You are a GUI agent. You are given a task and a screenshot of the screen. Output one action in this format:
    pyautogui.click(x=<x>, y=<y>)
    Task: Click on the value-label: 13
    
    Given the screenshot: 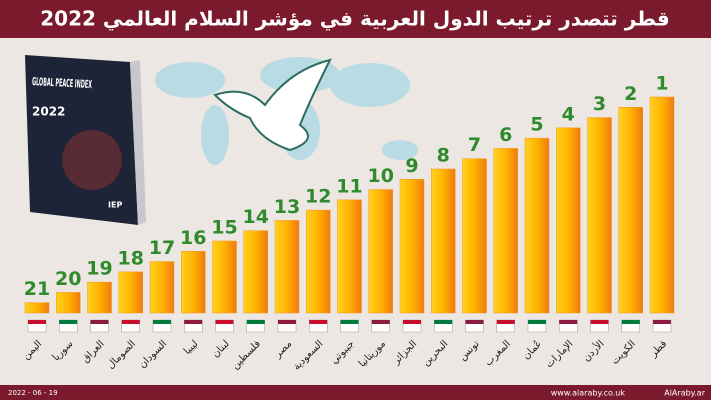 What is the action you would take?
    pyautogui.click(x=287, y=207)
    